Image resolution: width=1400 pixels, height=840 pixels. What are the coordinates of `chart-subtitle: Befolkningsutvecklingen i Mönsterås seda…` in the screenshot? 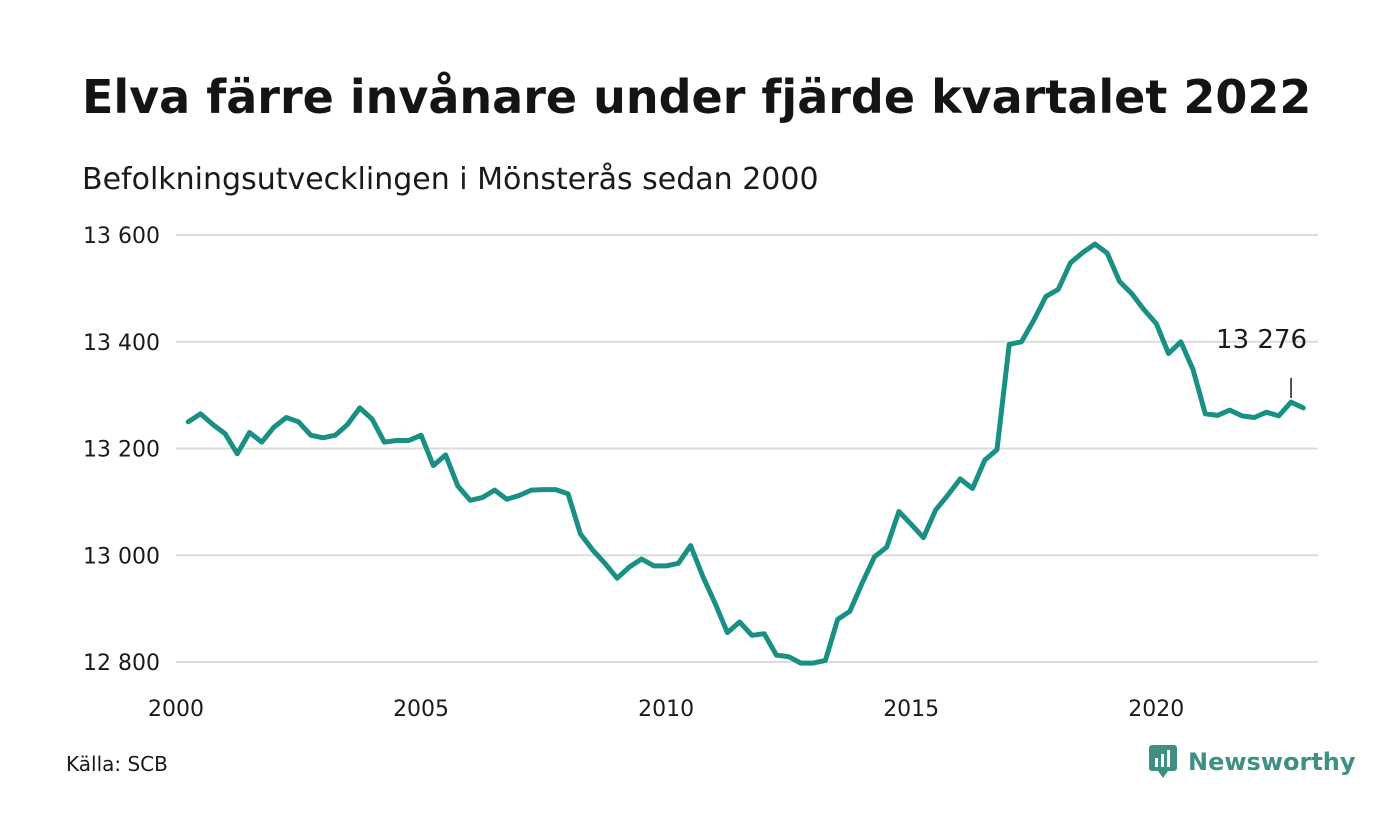 It's located at (450, 179).